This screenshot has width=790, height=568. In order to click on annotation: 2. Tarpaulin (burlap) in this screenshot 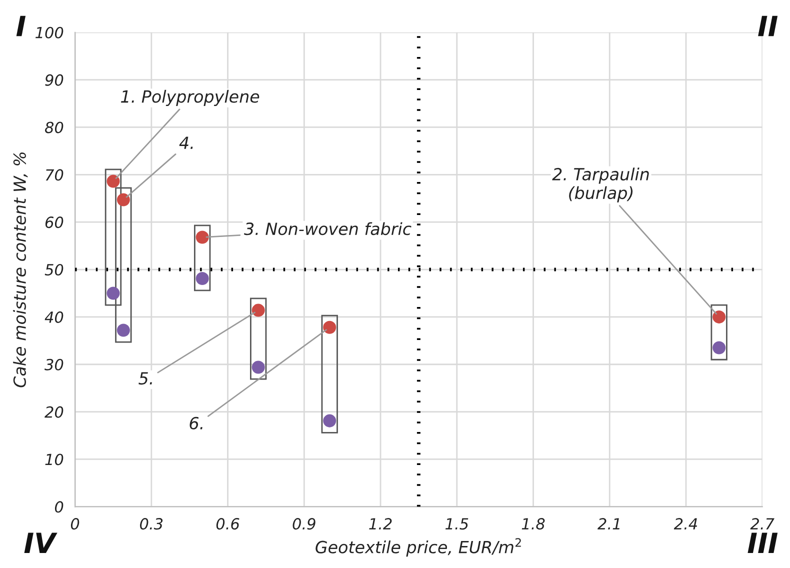, I will do `click(600, 185)`.